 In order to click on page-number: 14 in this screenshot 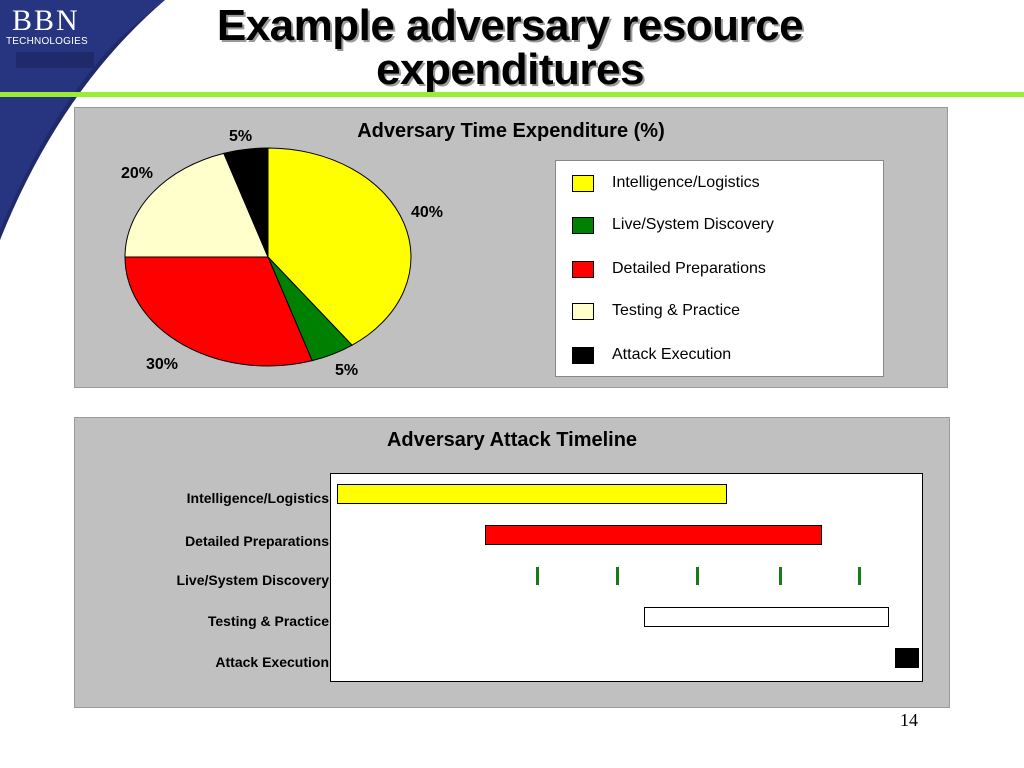, I will do `click(909, 720)`.